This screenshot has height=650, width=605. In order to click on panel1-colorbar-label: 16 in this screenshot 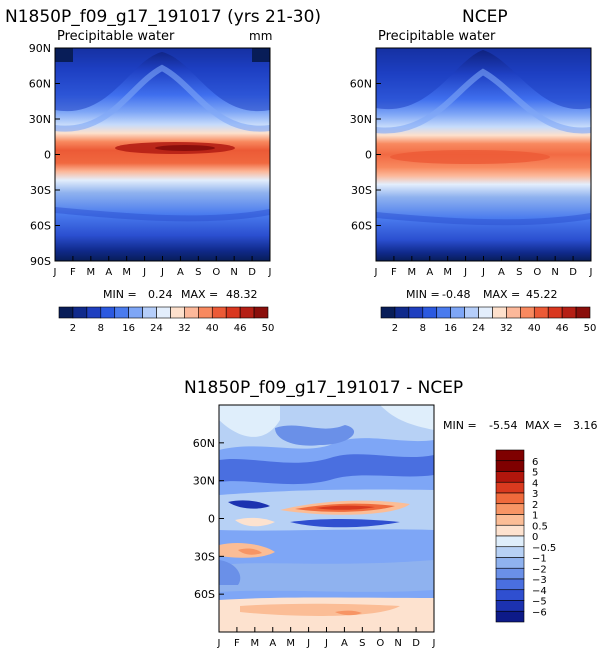, I will do `click(128, 328)`.